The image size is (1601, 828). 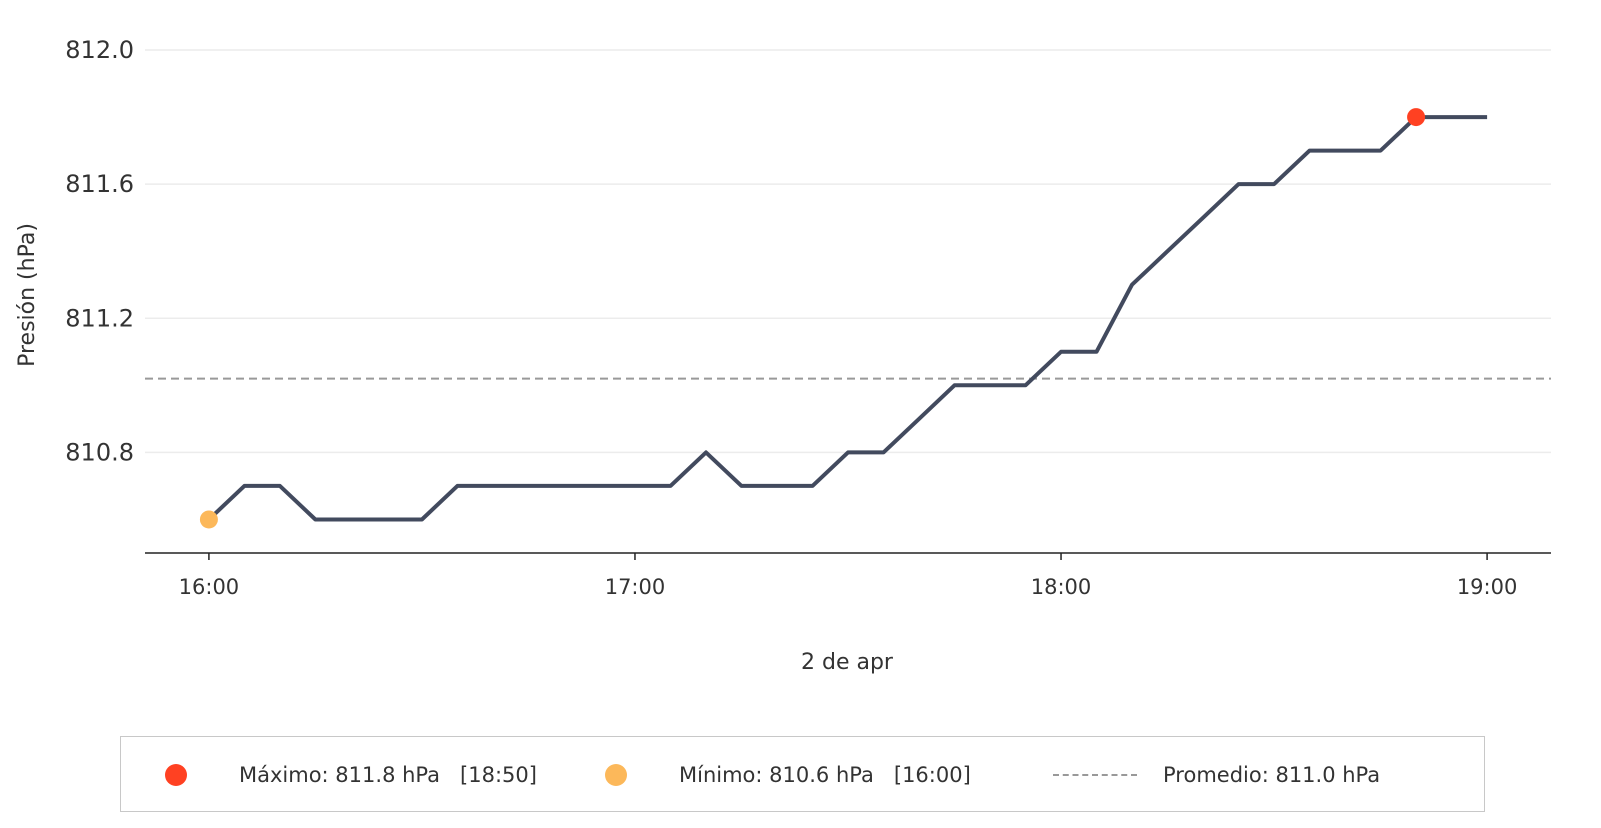 I want to click on min-dot-icon, so click(x=616, y=775).